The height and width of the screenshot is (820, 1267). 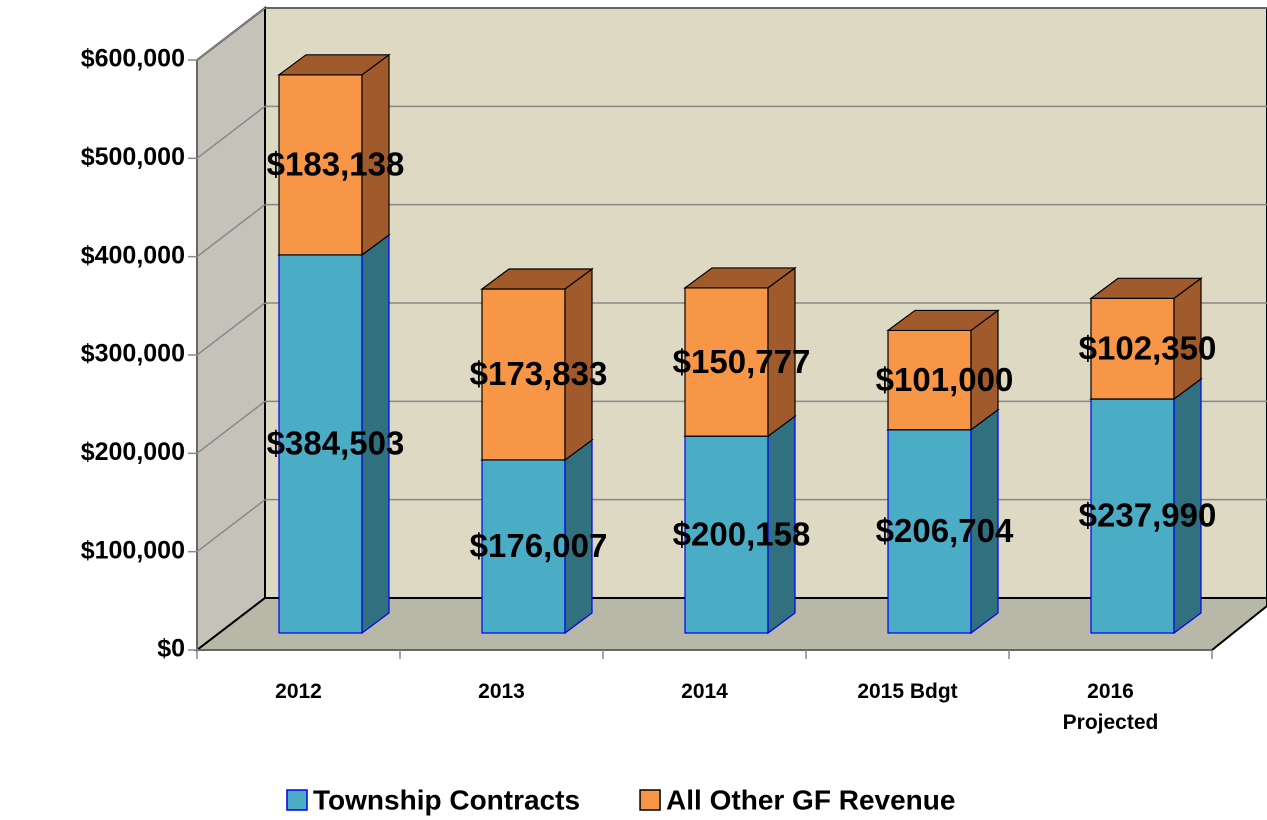 What do you see at coordinates (810, 799) in the screenshot?
I see `legend-label: All Other GF Revenue` at bounding box center [810, 799].